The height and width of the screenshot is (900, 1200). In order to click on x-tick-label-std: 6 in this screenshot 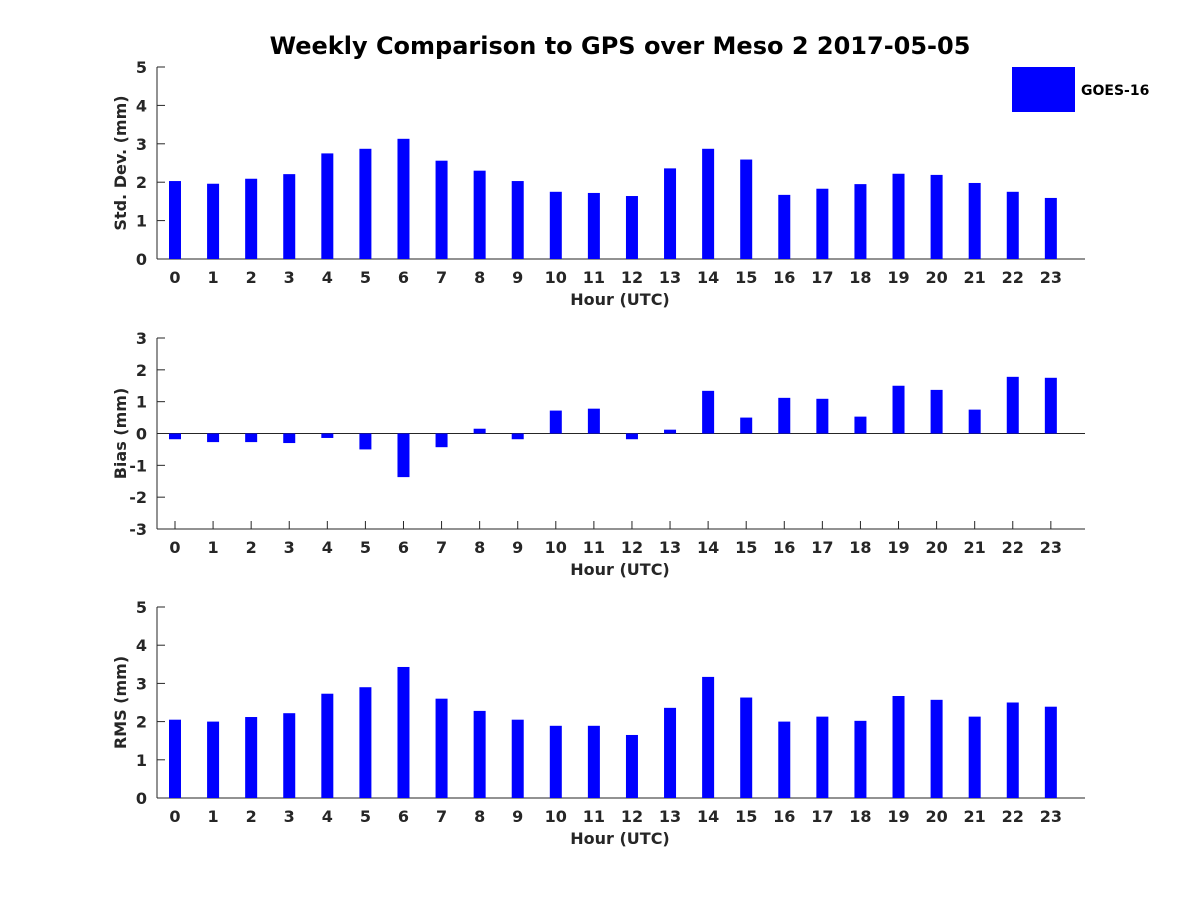, I will do `click(403, 277)`.